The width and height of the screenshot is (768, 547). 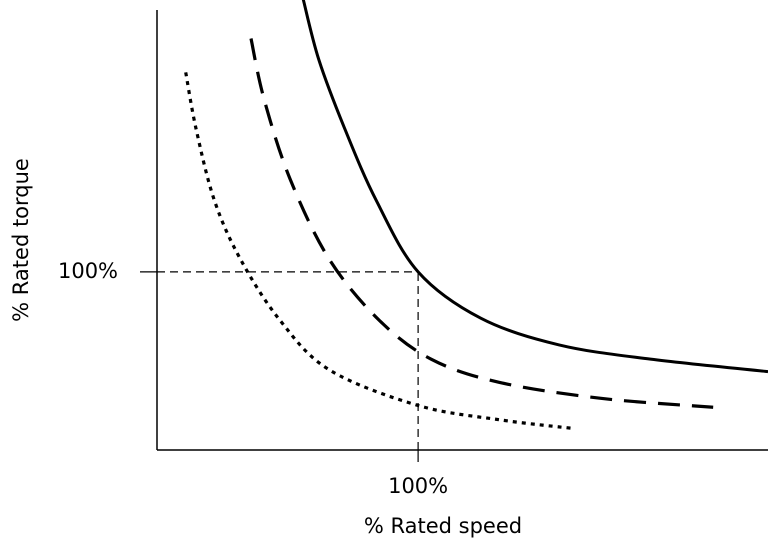 What do you see at coordinates (88, 271) in the screenshot?
I see `y-tick-label: 100%` at bounding box center [88, 271].